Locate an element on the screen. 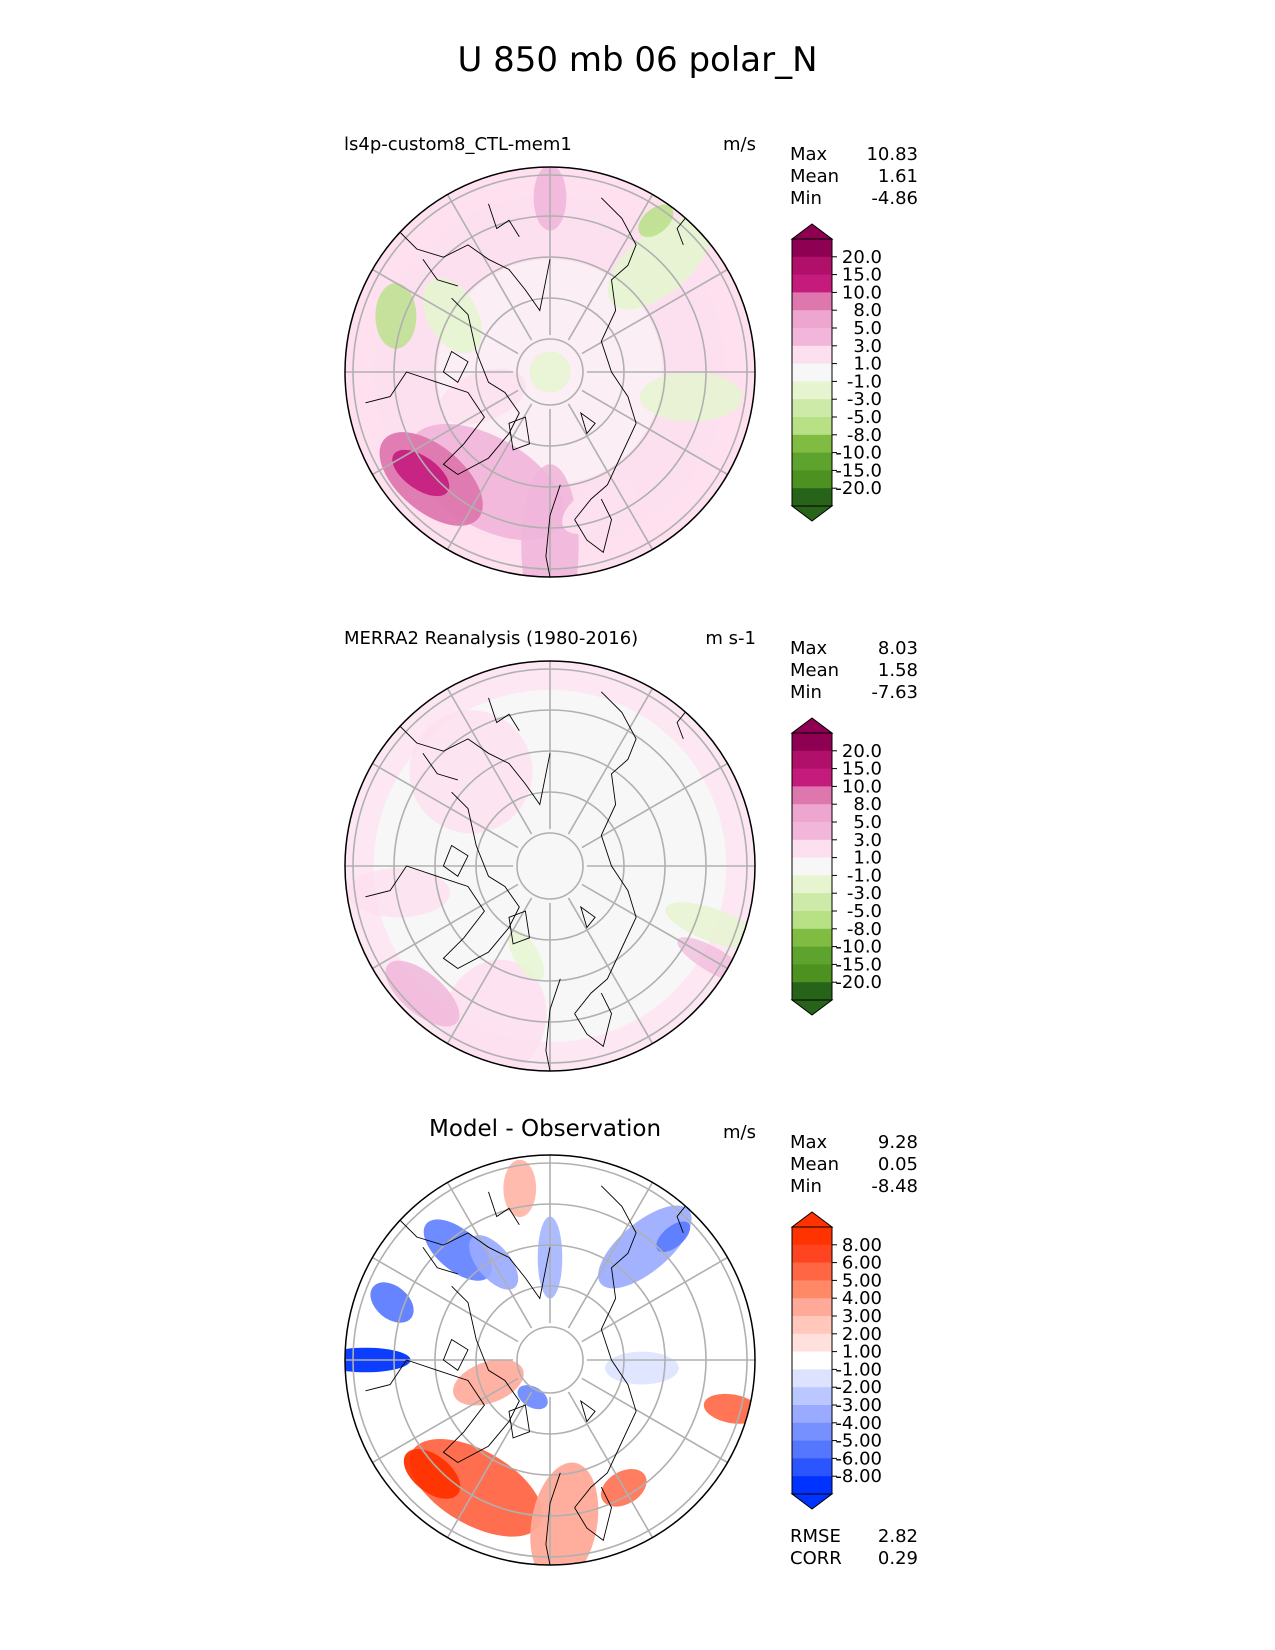 This screenshot has width=1275, height=1650. colorbar-tick-label: -1.00 is located at coordinates (858, 1369).